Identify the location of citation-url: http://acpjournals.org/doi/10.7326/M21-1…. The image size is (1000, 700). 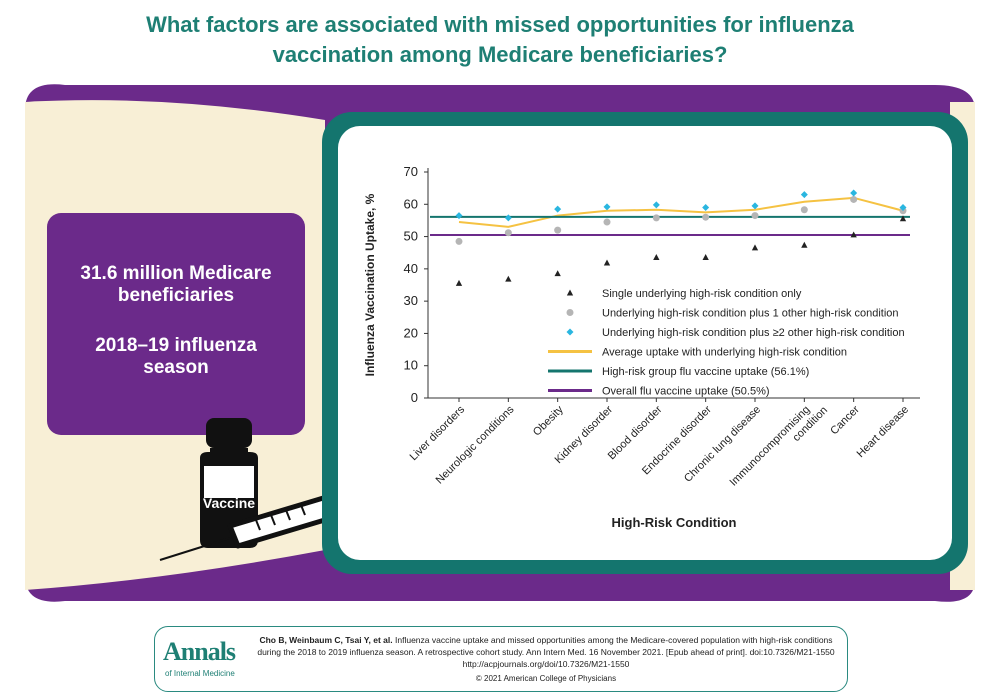
(546, 664).